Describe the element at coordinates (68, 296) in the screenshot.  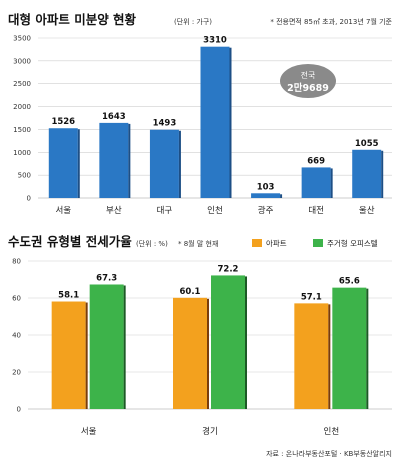
I see `chart2-value-label-apartment: 58.1` at that location.